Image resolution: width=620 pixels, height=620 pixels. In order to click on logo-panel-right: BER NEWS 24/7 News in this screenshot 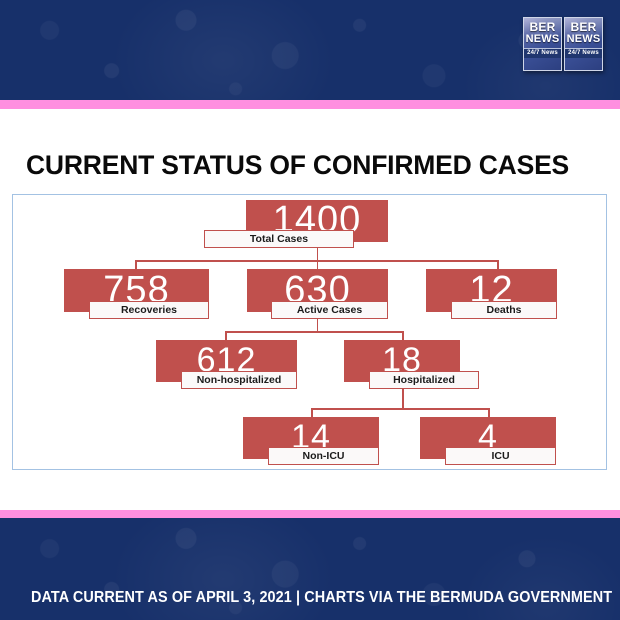, I will do `click(583, 44)`.